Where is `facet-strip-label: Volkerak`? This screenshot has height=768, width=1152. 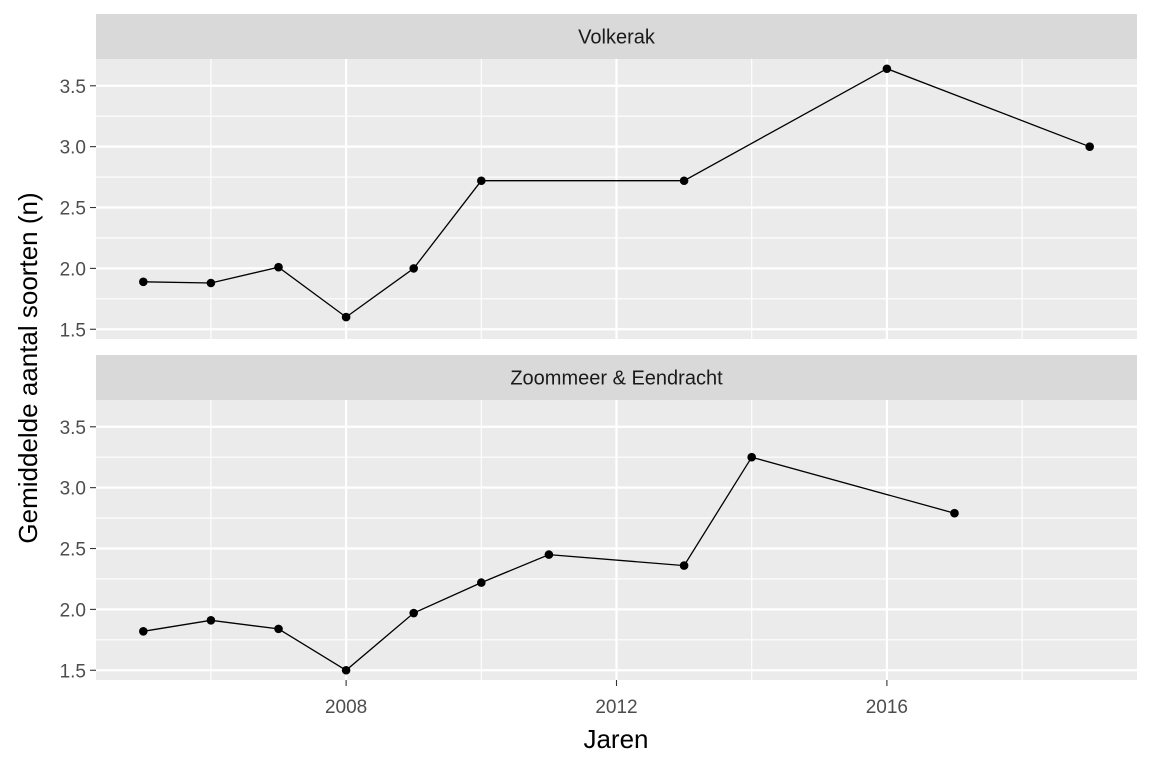 facet-strip-label: Volkerak is located at coordinates (617, 38).